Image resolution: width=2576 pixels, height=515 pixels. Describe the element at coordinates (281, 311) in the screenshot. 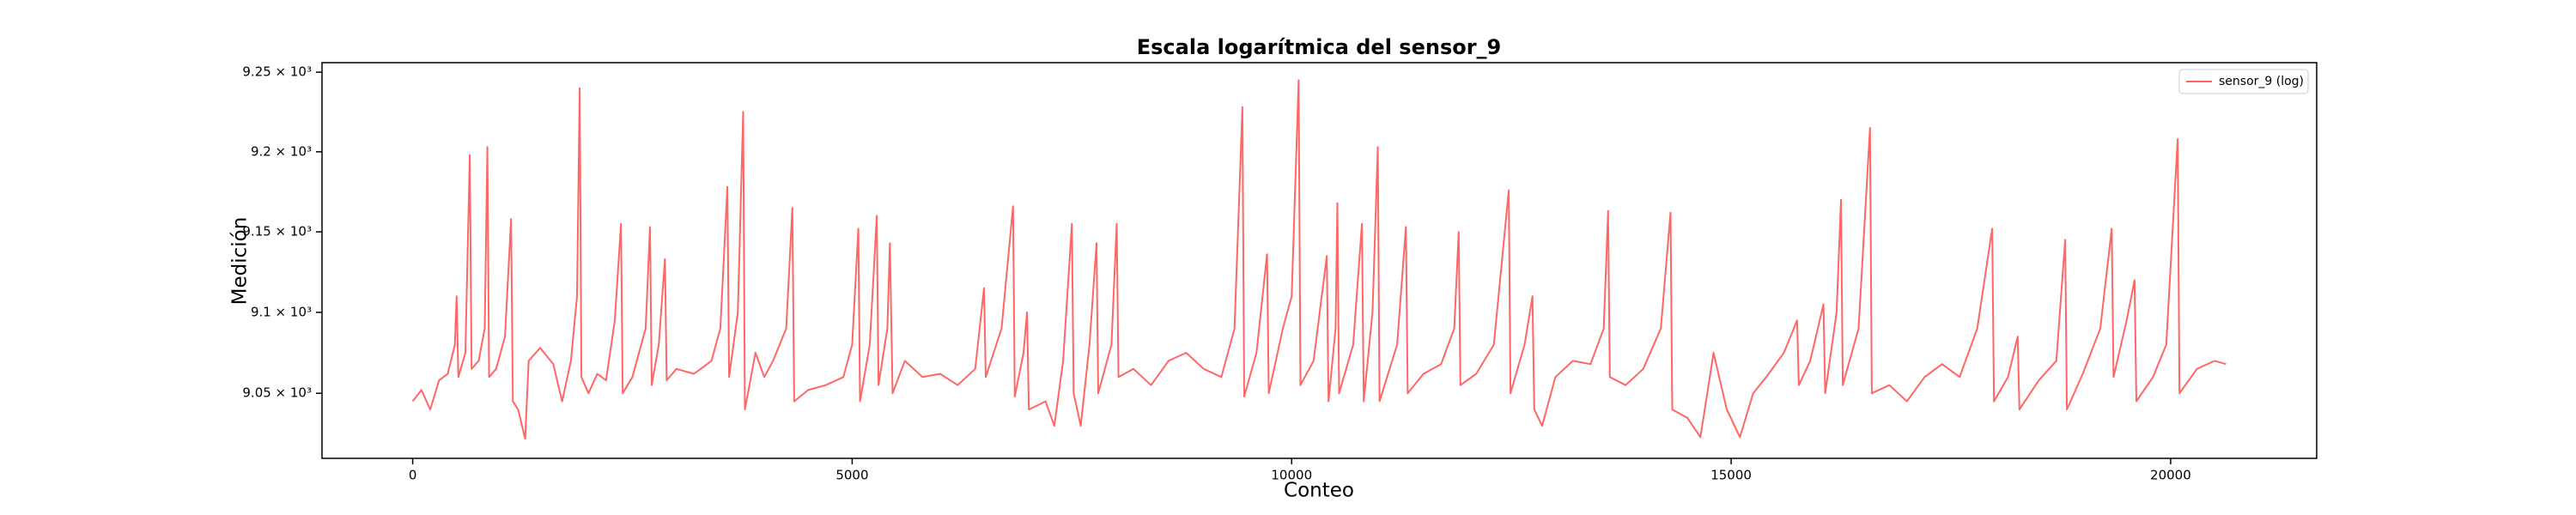

I see `y-tick-label: 9.1 × 10³` at that location.